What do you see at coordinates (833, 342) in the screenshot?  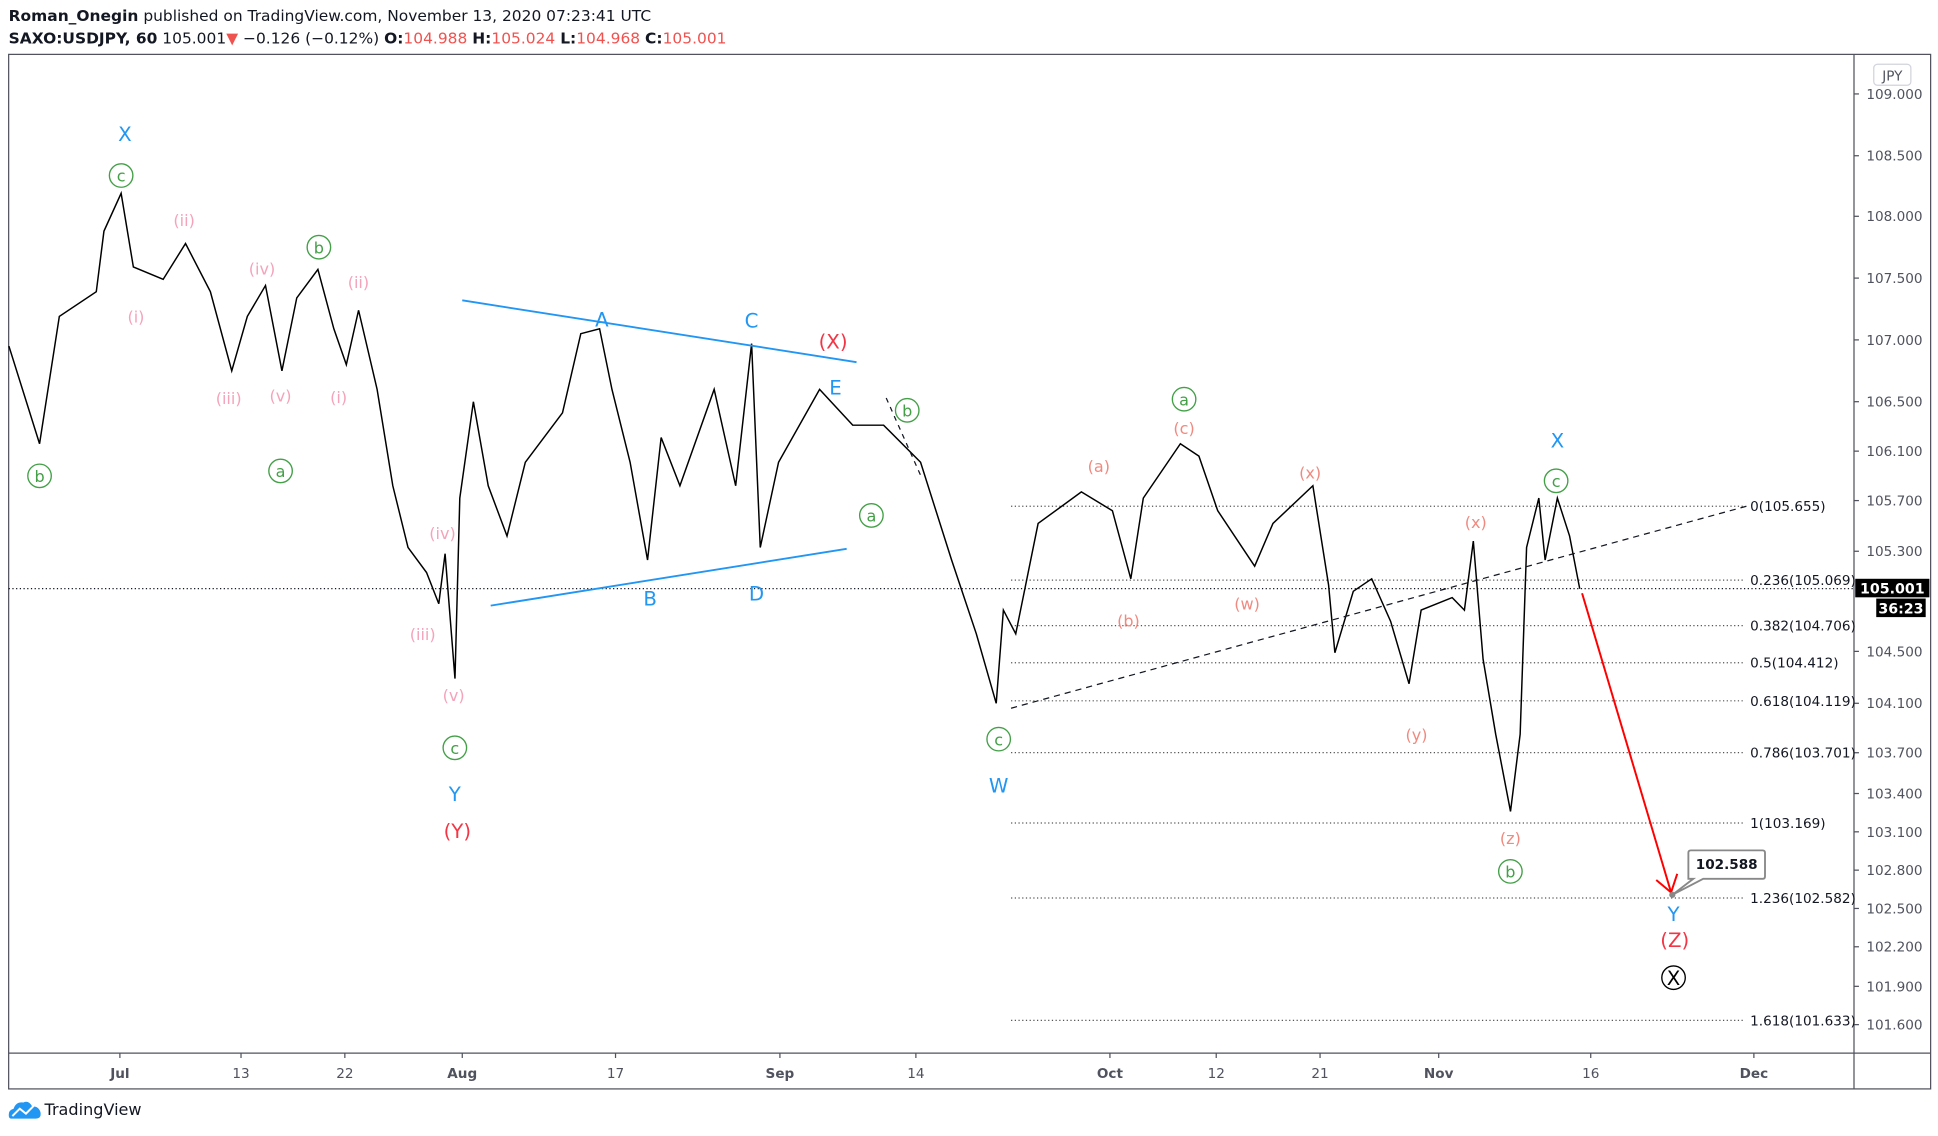 I see `wave-label: (X)` at bounding box center [833, 342].